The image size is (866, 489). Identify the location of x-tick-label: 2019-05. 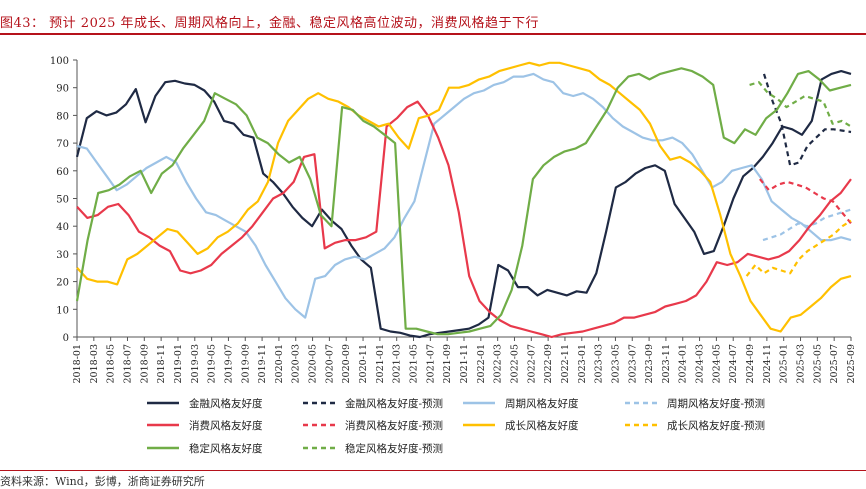
(212, 363).